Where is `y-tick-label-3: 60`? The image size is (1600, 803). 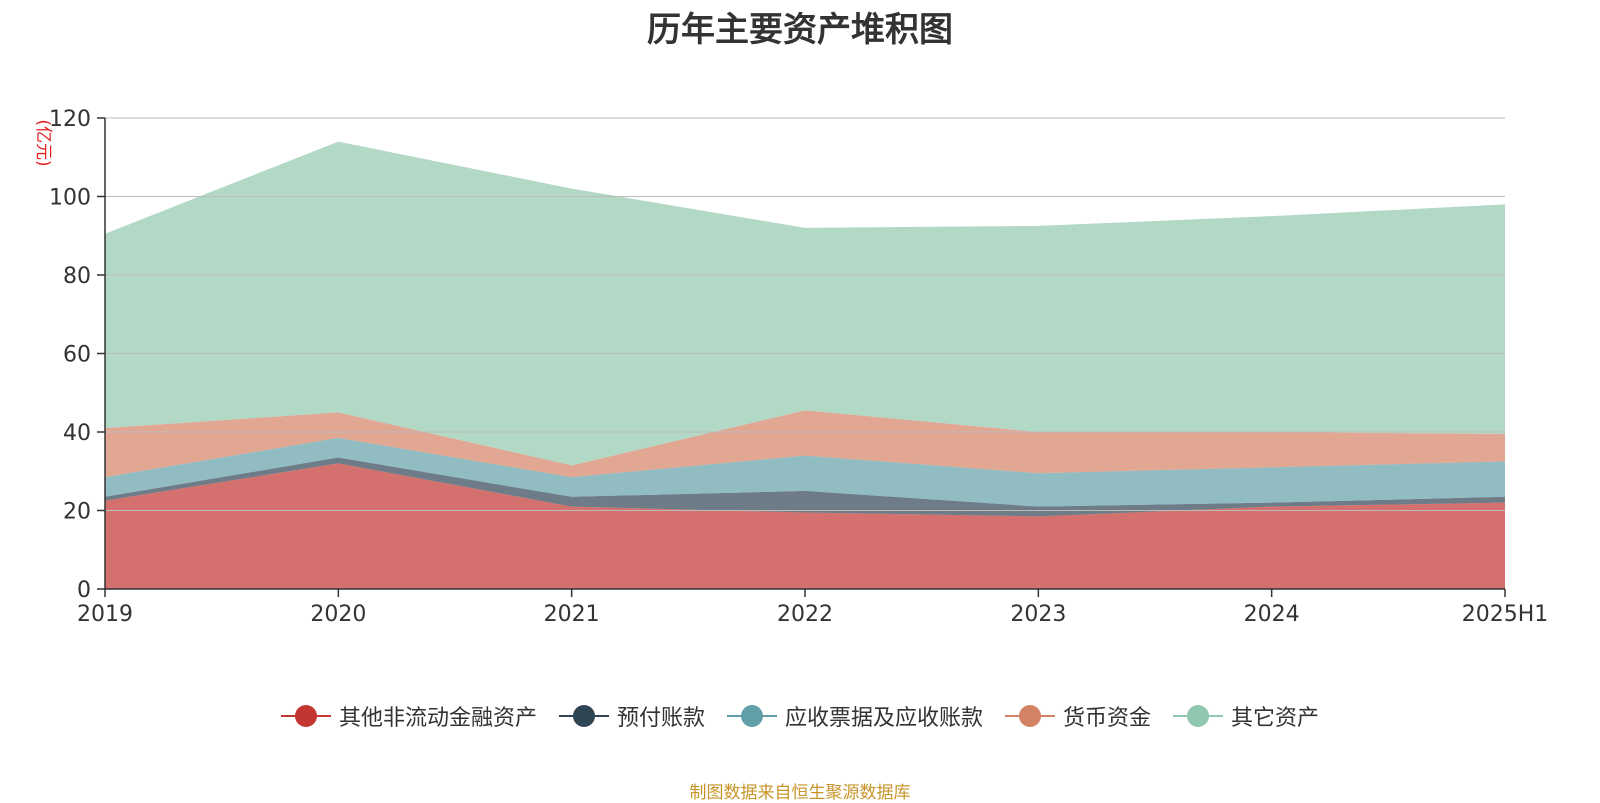
y-tick-label-3: 60 is located at coordinates (77, 355).